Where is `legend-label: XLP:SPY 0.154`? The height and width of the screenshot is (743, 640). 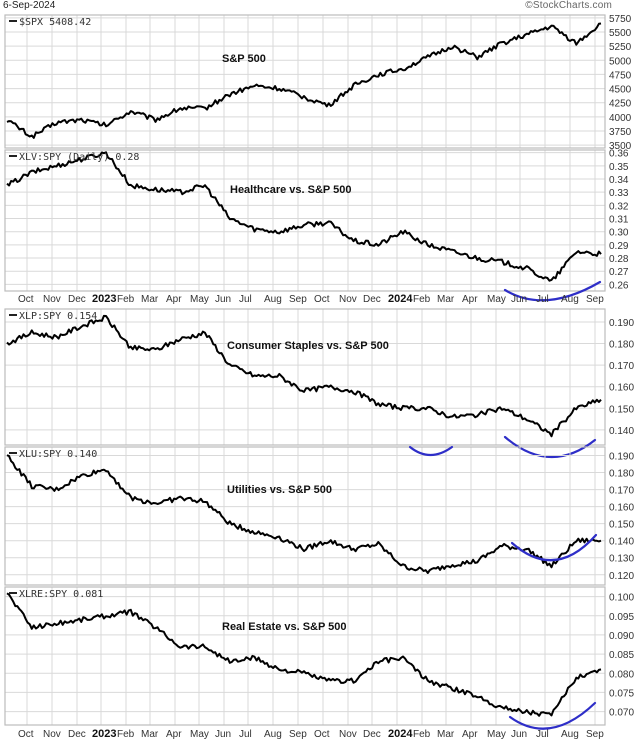
legend-label: XLP:SPY 0.154 is located at coordinates (58, 316).